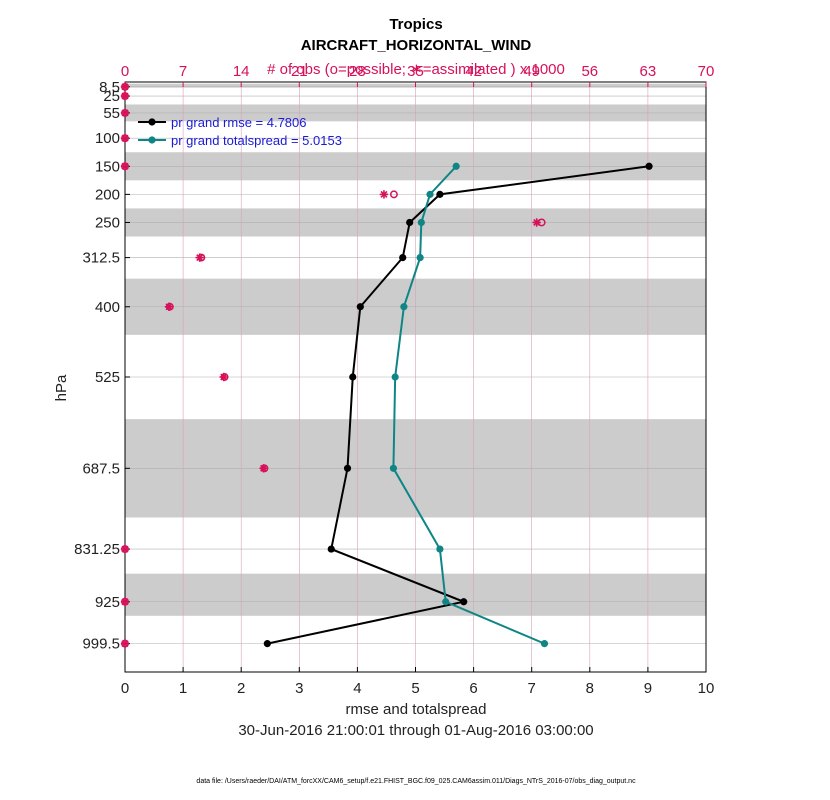 The image size is (830, 800). What do you see at coordinates (468, 405) in the screenshot?
I see `totalspread-line` at bounding box center [468, 405].